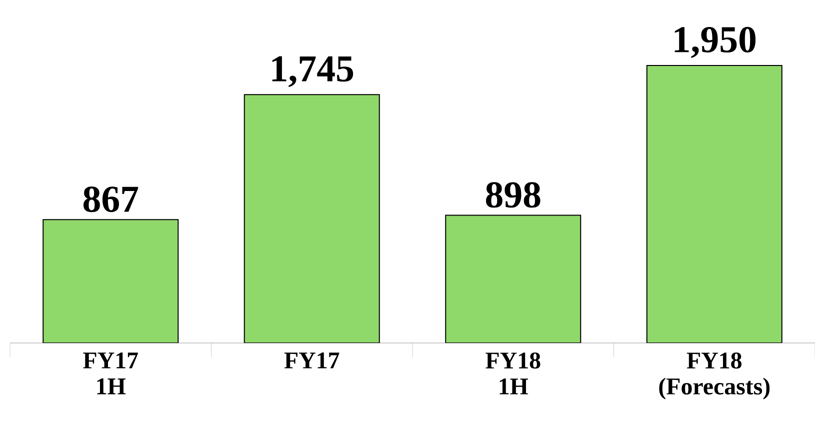 The image size is (815, 433). What do you see at coordinates (513, 195) in the screenshot?
I see `data-label: 898` at bounding box center [513, 195].